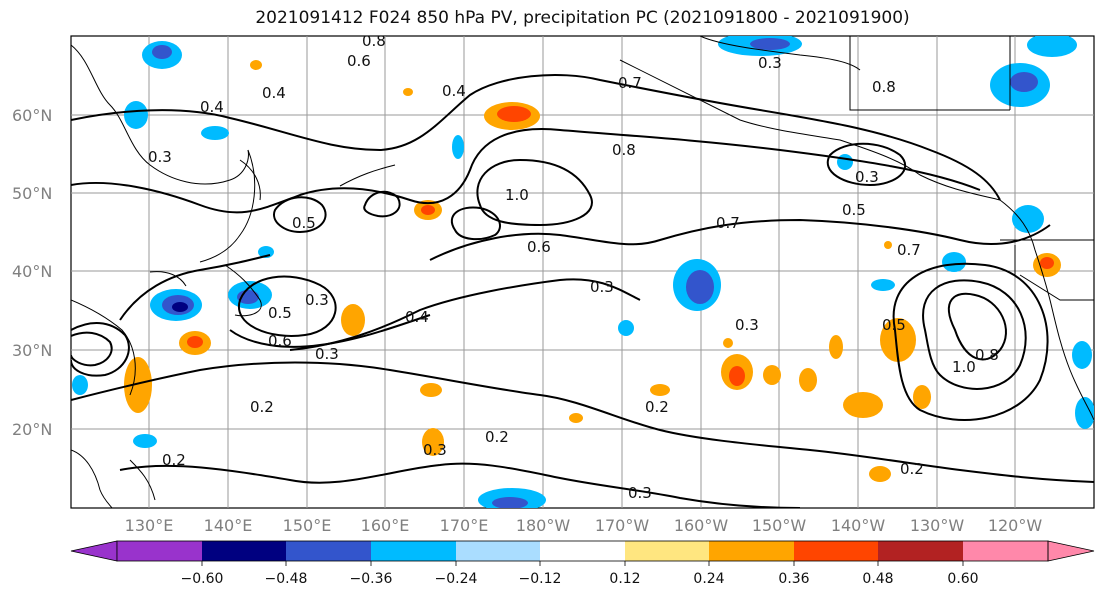 The height and width of the screenshot is (601, 1105). I want to click on lon-tick-label: 140°W, so click(858, 525).